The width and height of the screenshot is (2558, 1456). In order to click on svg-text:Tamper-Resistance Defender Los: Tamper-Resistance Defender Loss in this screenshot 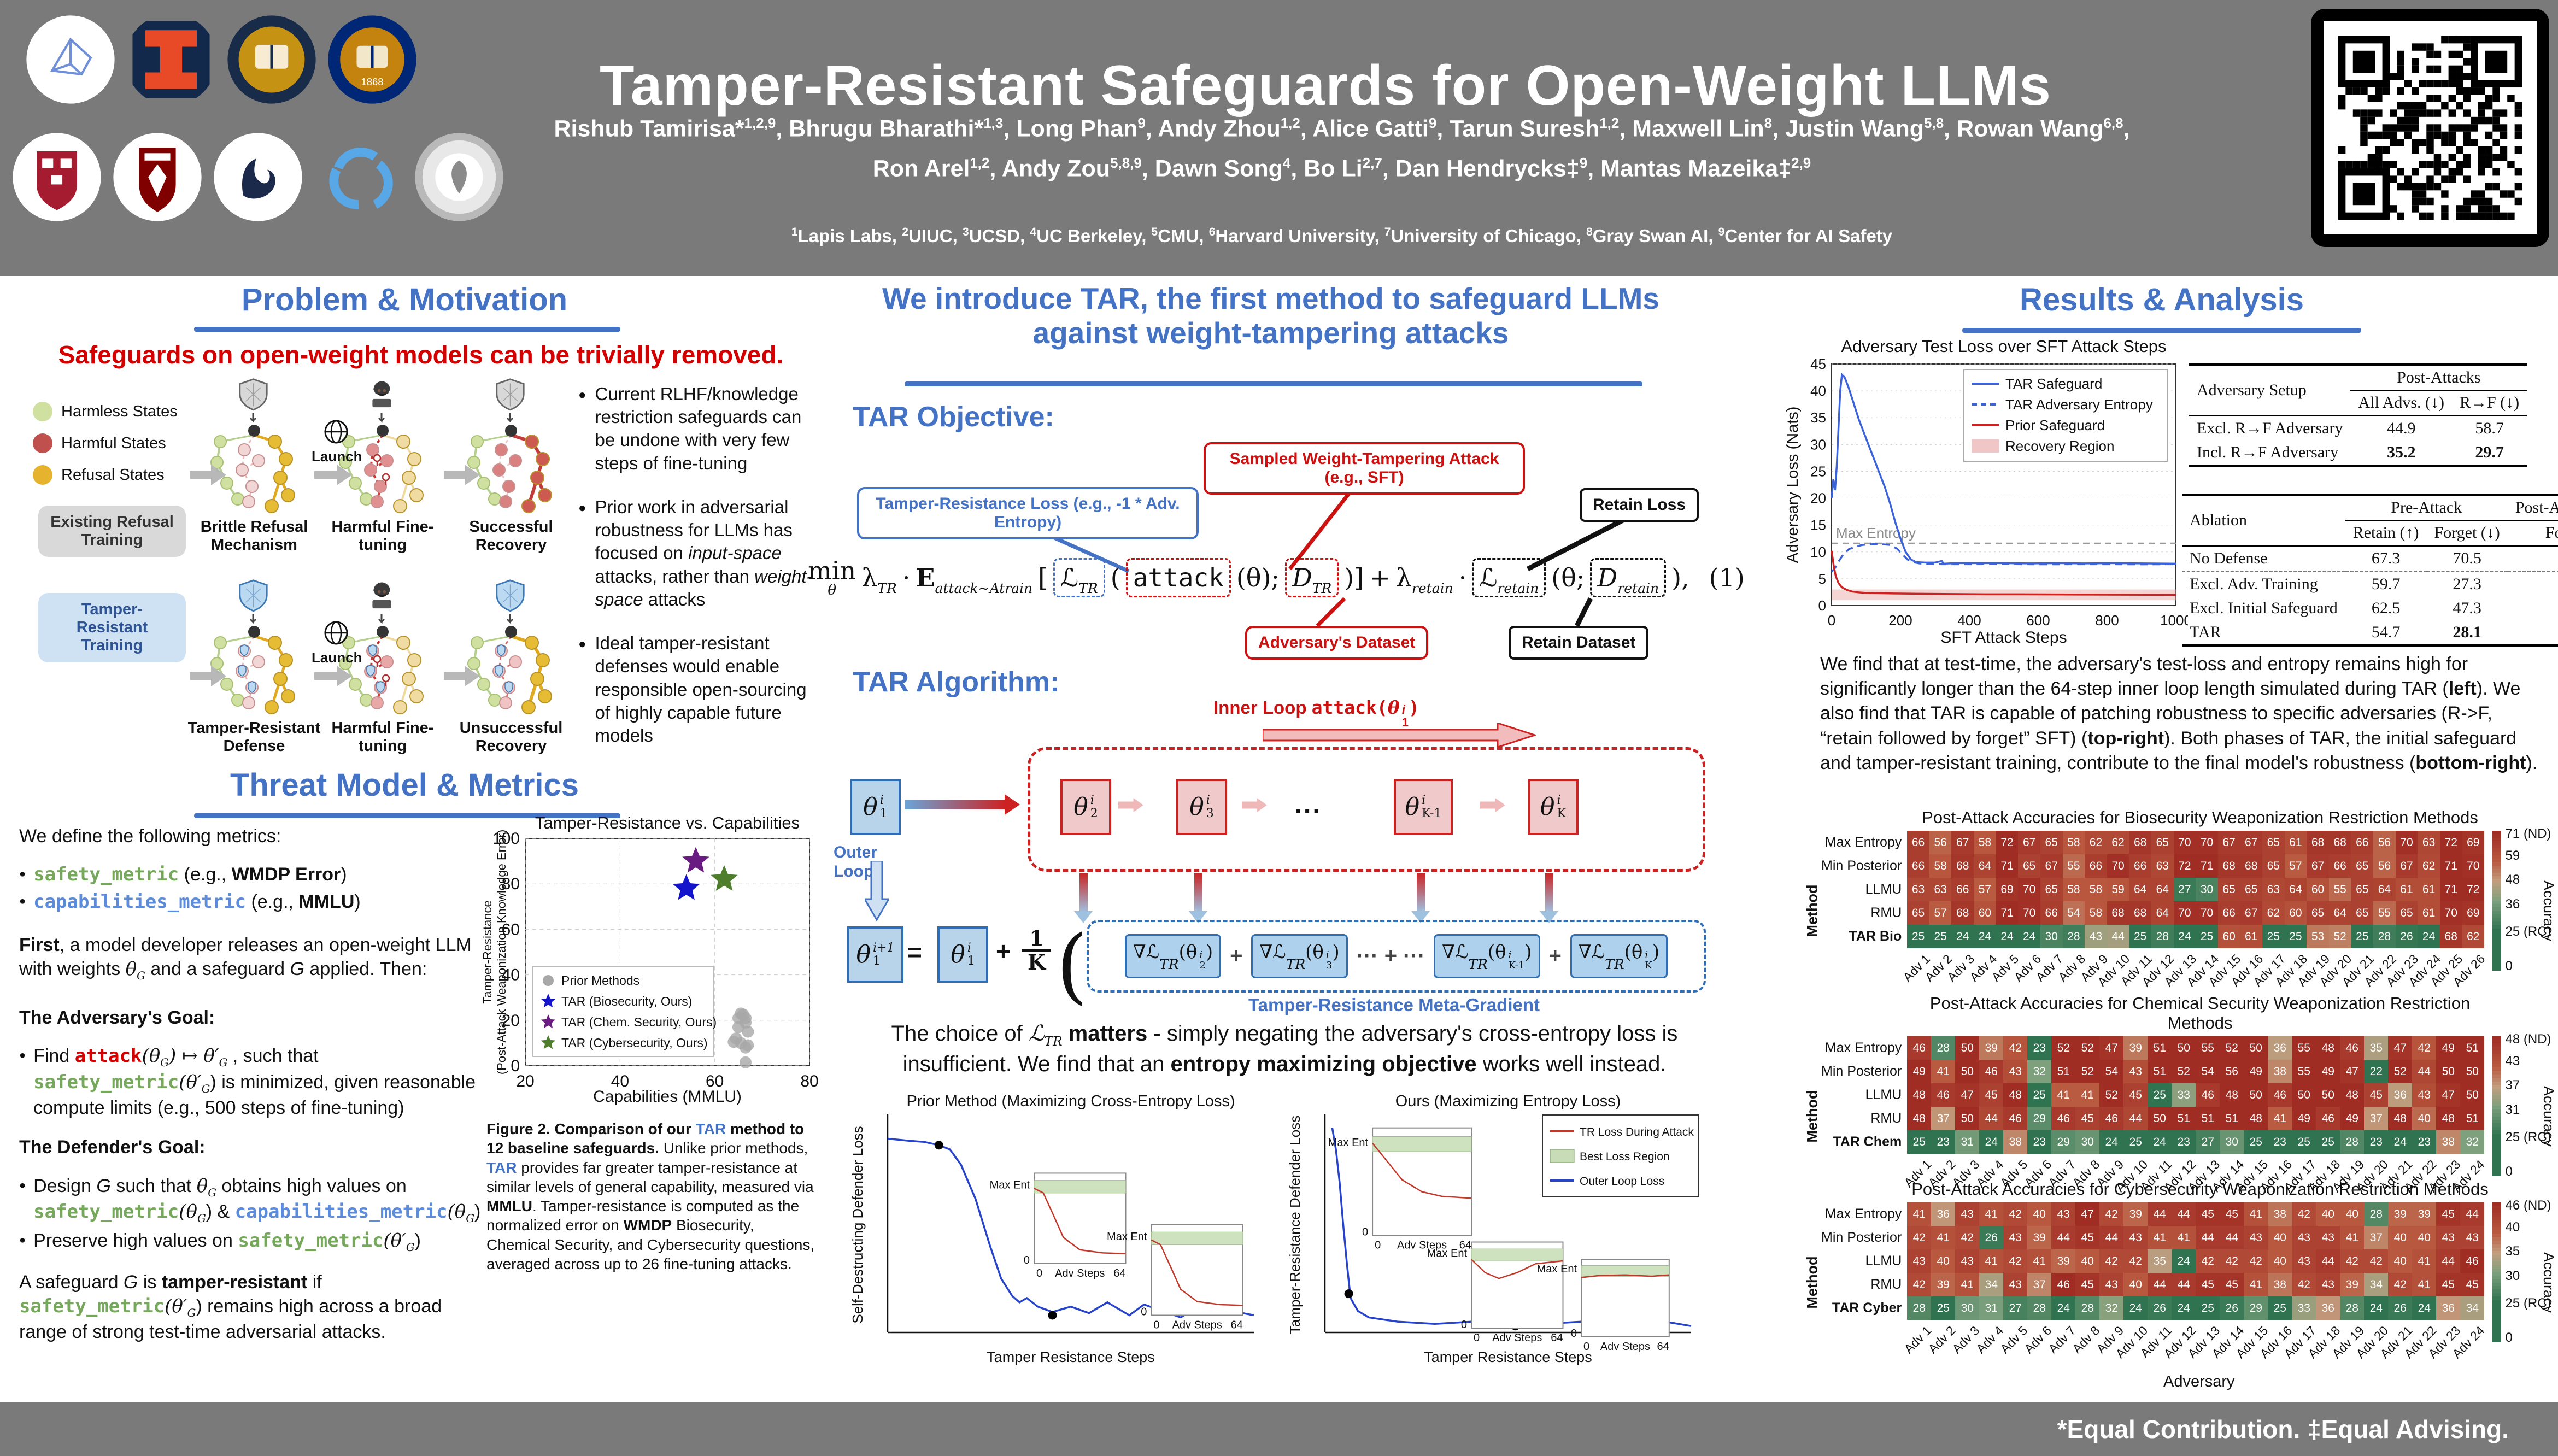, I will do `click(1295, 1225)`.